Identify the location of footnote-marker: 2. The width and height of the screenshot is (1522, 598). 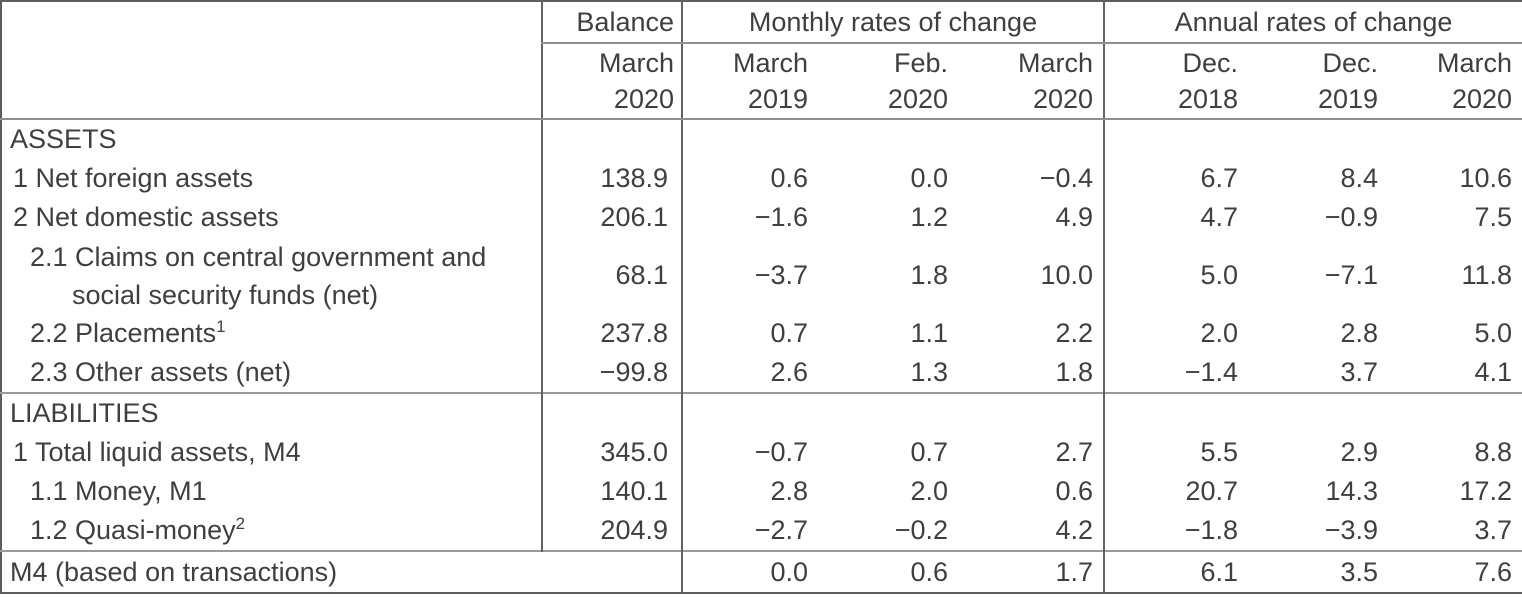
(240, 523).